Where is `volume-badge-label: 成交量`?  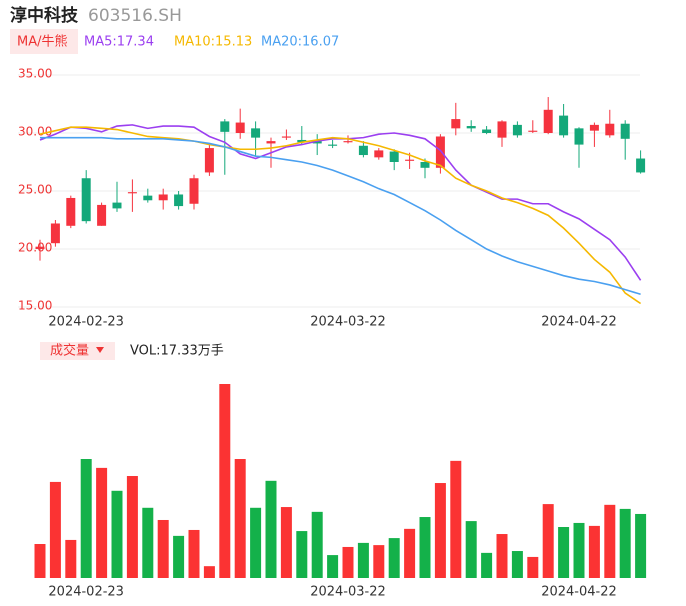
volume-badge-label: 成交量 is located at coordinates (69, 351).